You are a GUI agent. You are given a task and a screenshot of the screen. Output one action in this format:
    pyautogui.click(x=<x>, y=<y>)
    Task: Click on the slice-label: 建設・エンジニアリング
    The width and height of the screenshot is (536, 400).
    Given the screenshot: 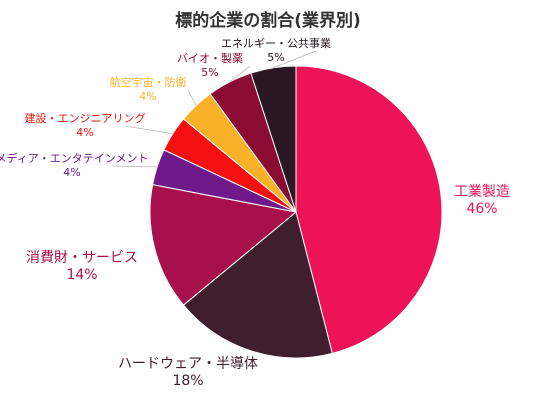 What is the action you would take?
    pyautogui.click(x=85, y=118)
    